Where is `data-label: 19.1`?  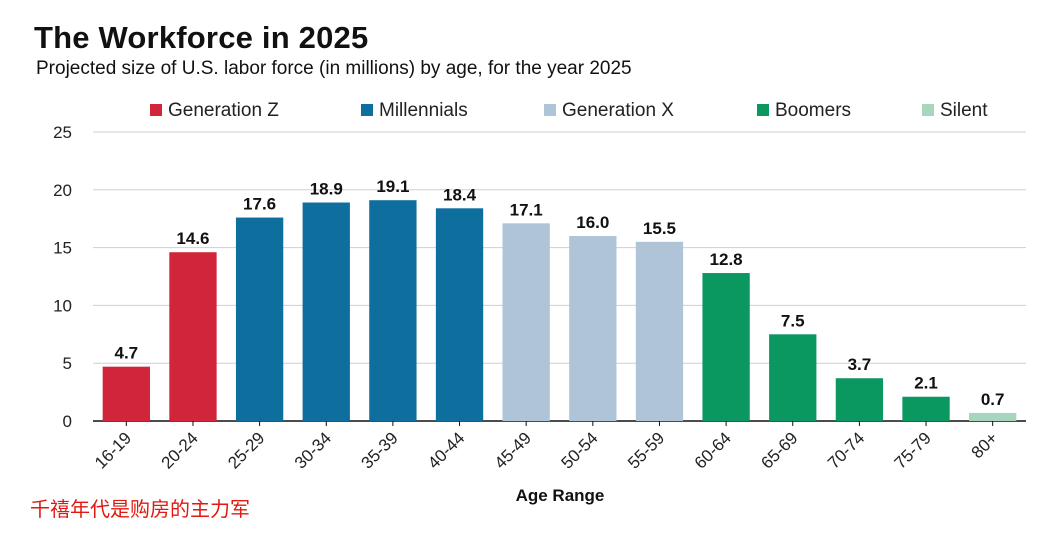
data-label: 19.1 is located at coordinates (392, 186).